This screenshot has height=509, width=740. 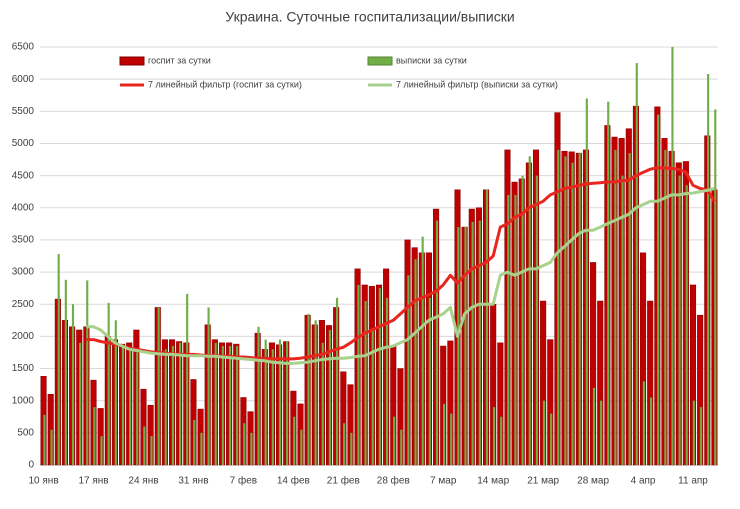 What do you see at coordinates (23, 111) in the screenshot?
I see `y-tick-label: 5500` at bounding box center [23, 111].